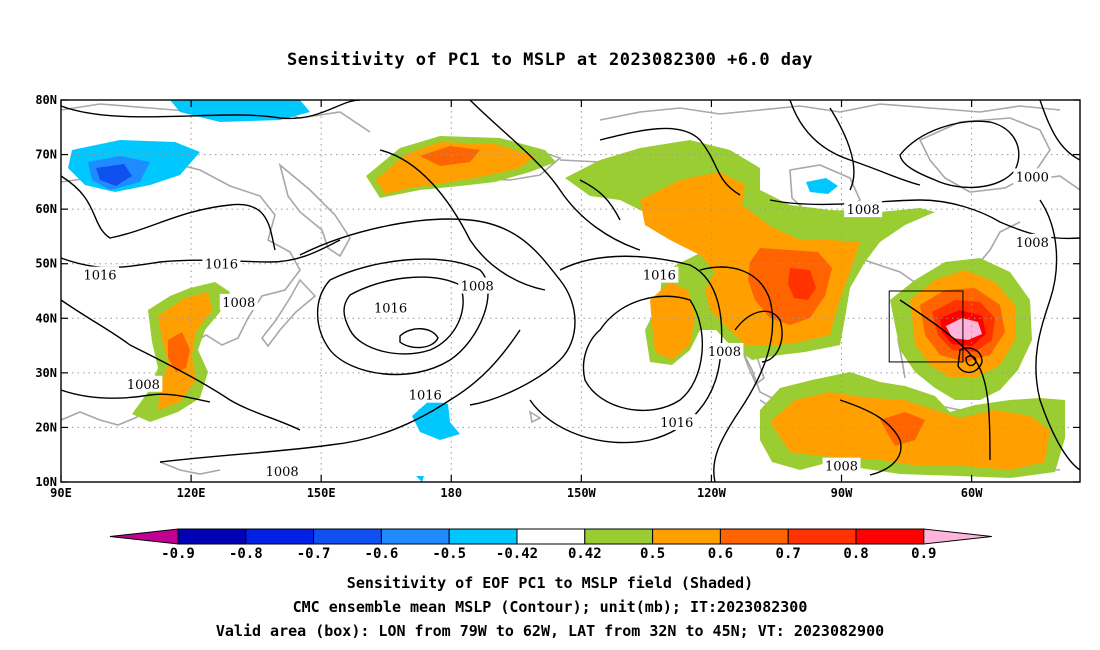 This screenshot has width=1100, height=650. What do you see at coordinates (450, 156) in the screenshot?
I see `pos-shade-bering-core` at bounding box center [450, 156].